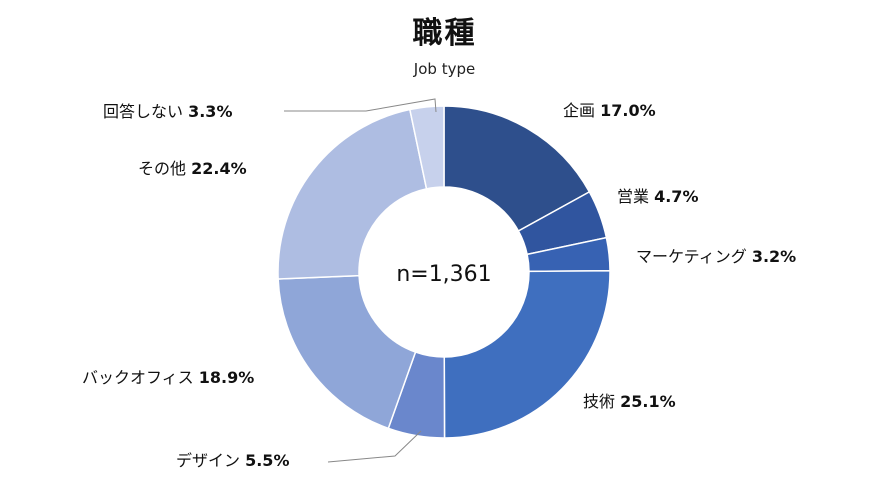 The image size is (889, 500). What do you see at coordinates (628, 110) in the screenshot?
I see `slice-value-0: 17.0%` at bounding box center [628, 110].